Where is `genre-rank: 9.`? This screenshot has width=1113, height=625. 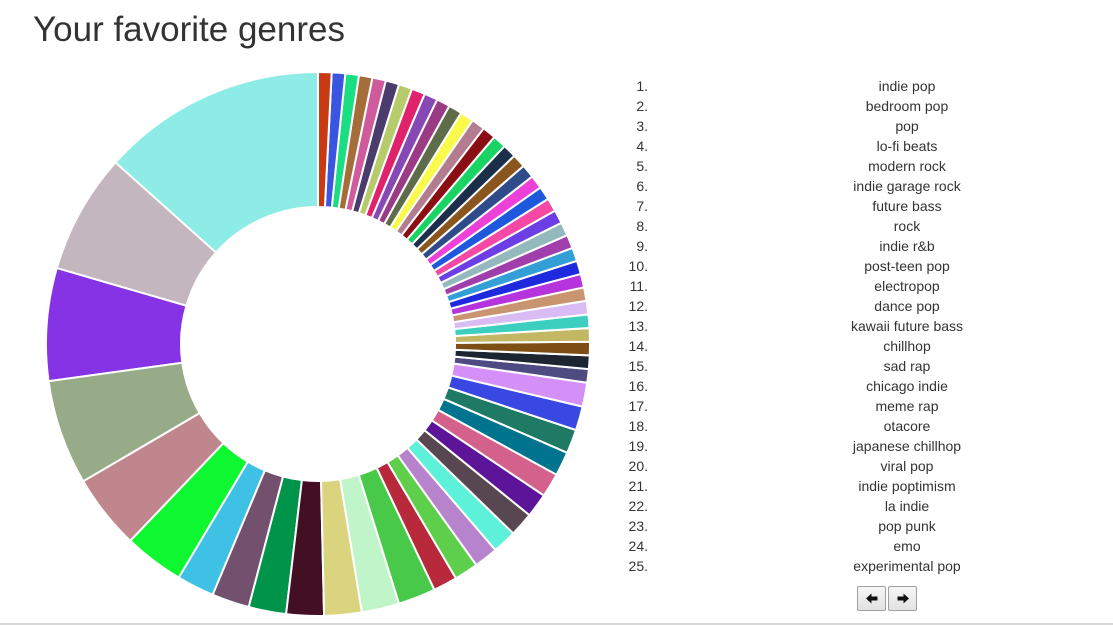
genre-rank: 9. is located at coordinates (642, 246).